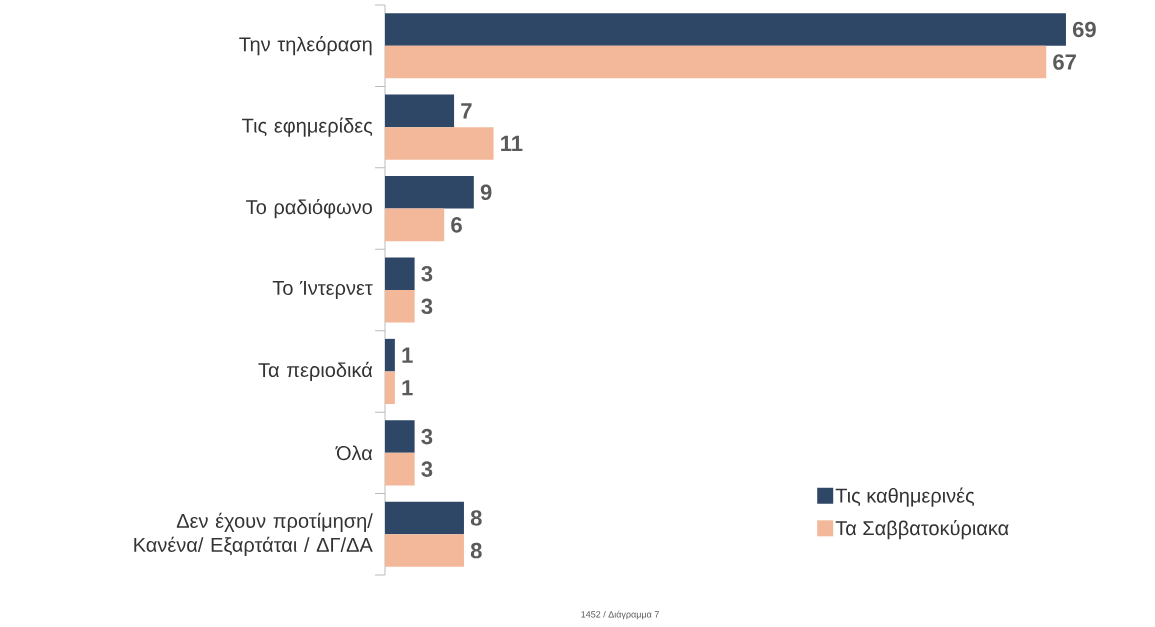  What do you see at coordinates (620, 615) in the screenshot?
I see `text: 1452 / Διάγραμμα 7` at bounding box center [620, 615].